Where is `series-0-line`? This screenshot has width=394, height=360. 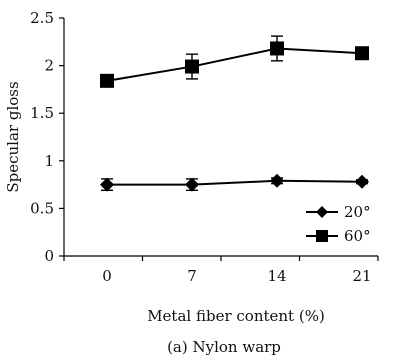 series-0-line is located at coordinates (235, 182).